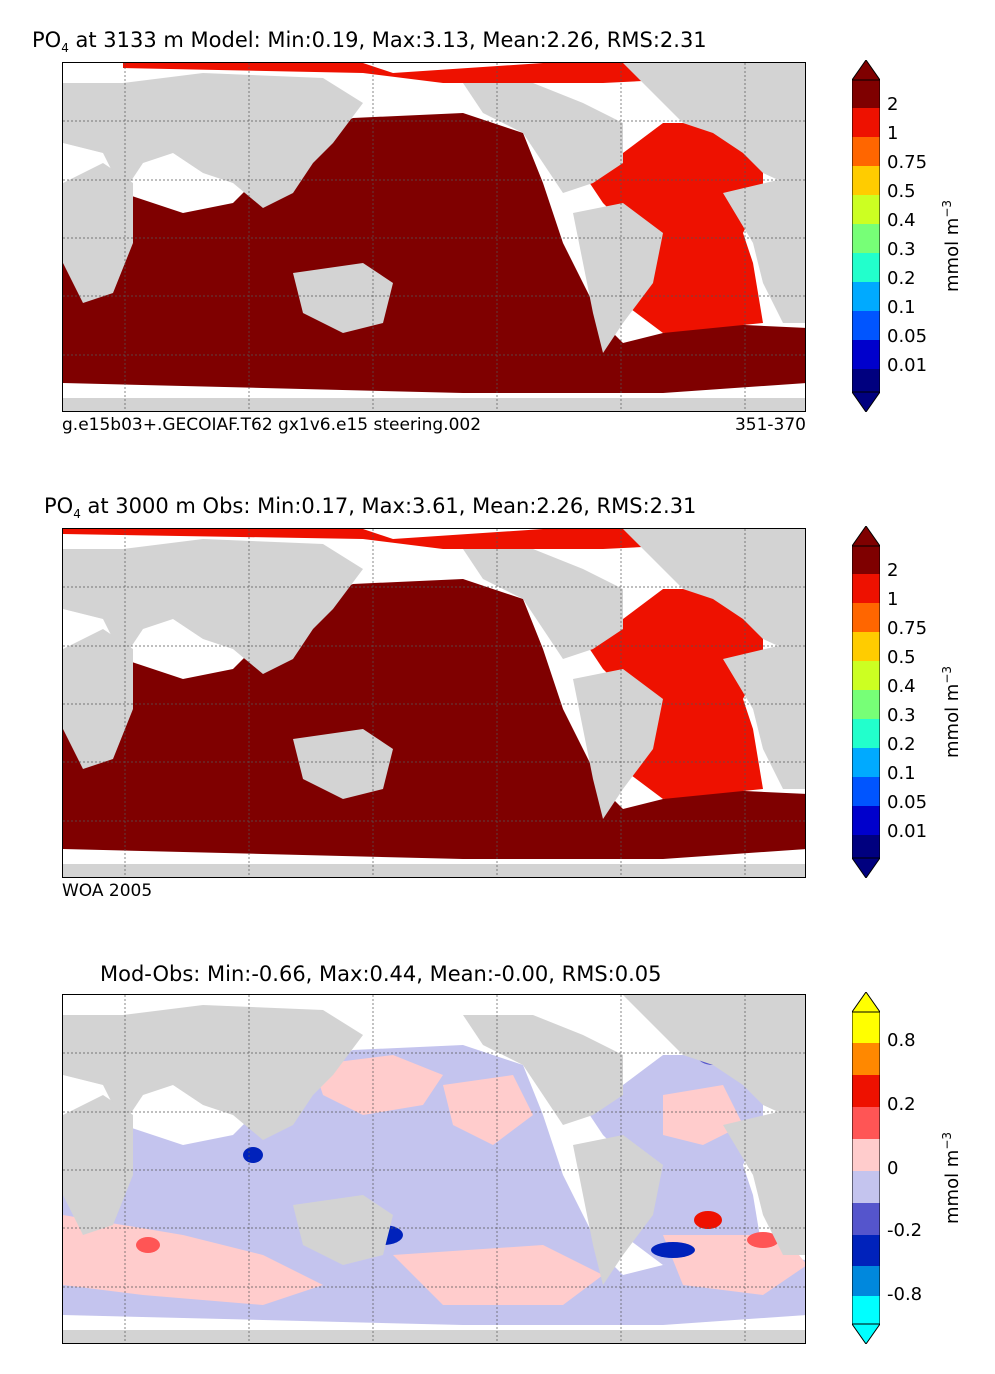  I want to click on panel1-caption-right: 351-370, so click(770, 425).